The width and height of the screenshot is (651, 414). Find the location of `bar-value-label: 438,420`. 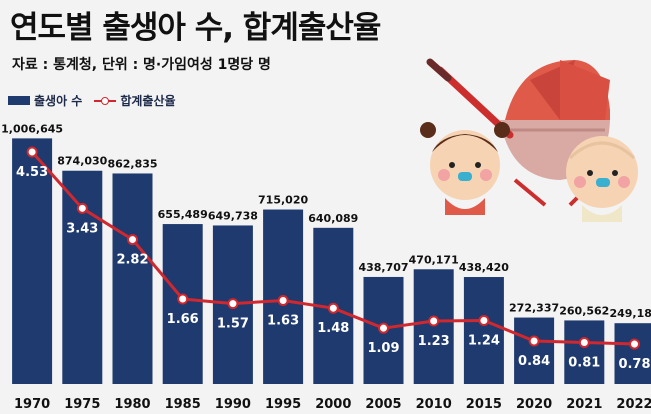

bar-value-label: 438,420 is located at coordinates (484, 267).